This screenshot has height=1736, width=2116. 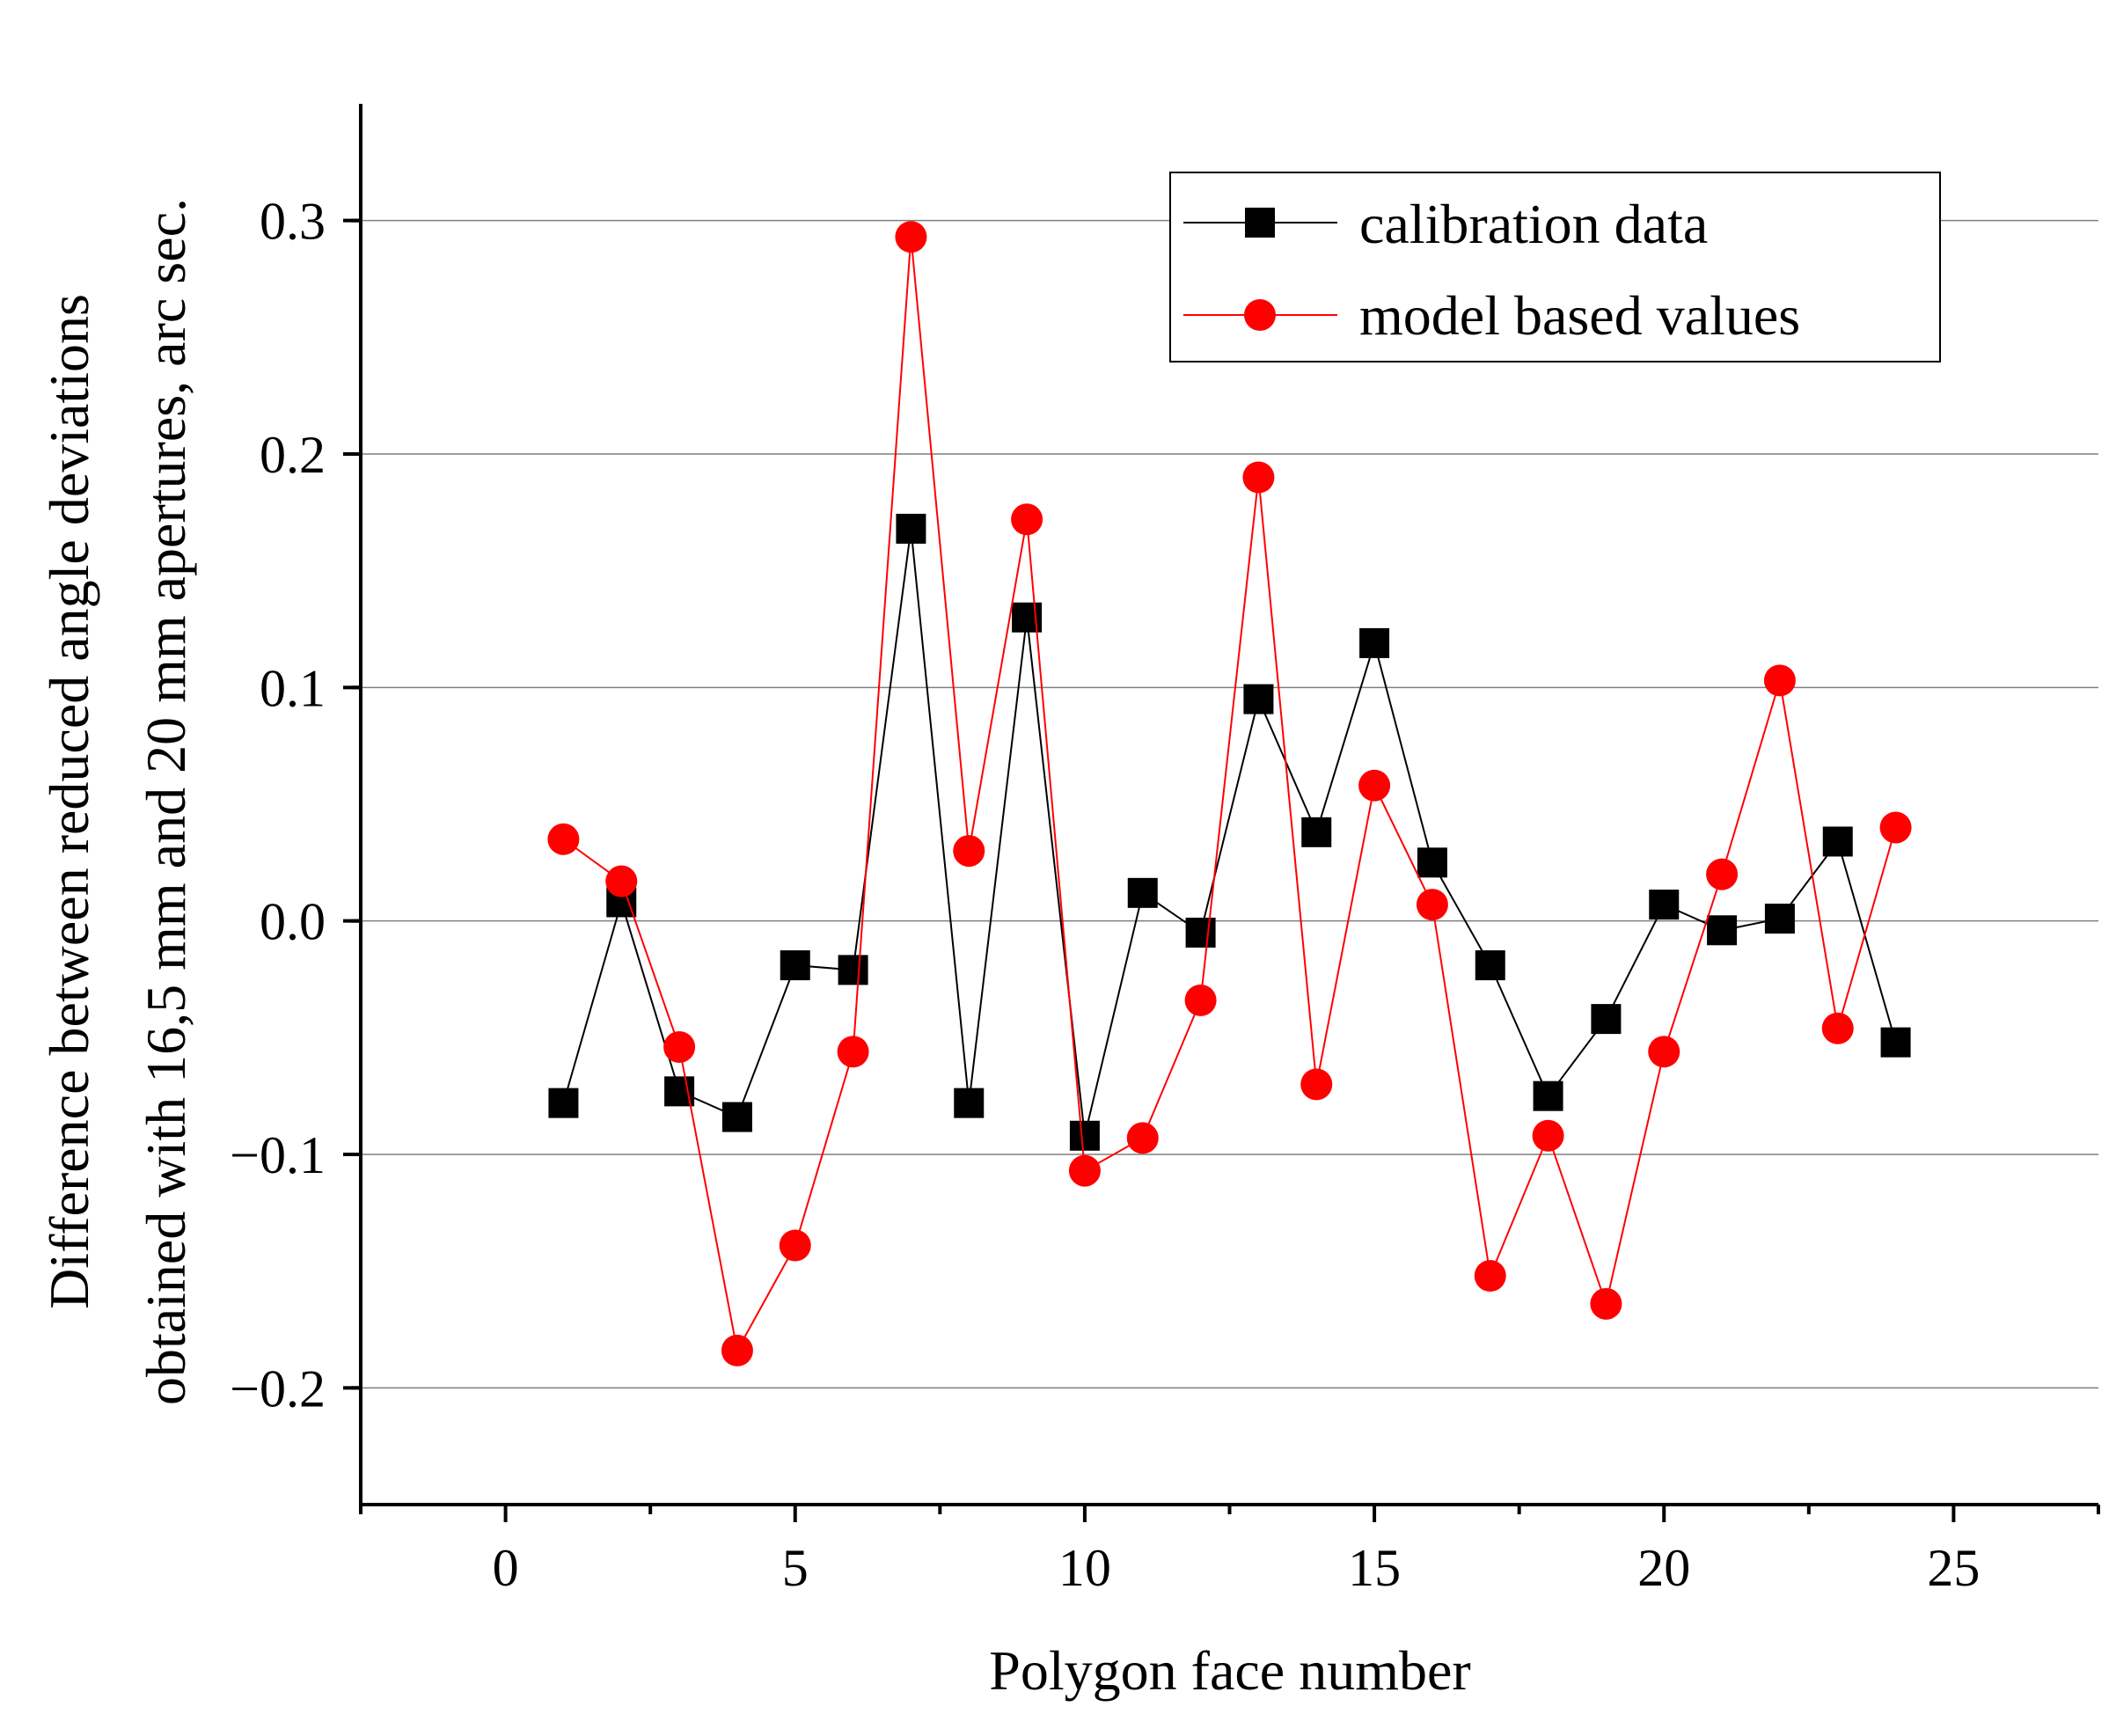 I want to click on legend-box, so click(x=1555, y=267).